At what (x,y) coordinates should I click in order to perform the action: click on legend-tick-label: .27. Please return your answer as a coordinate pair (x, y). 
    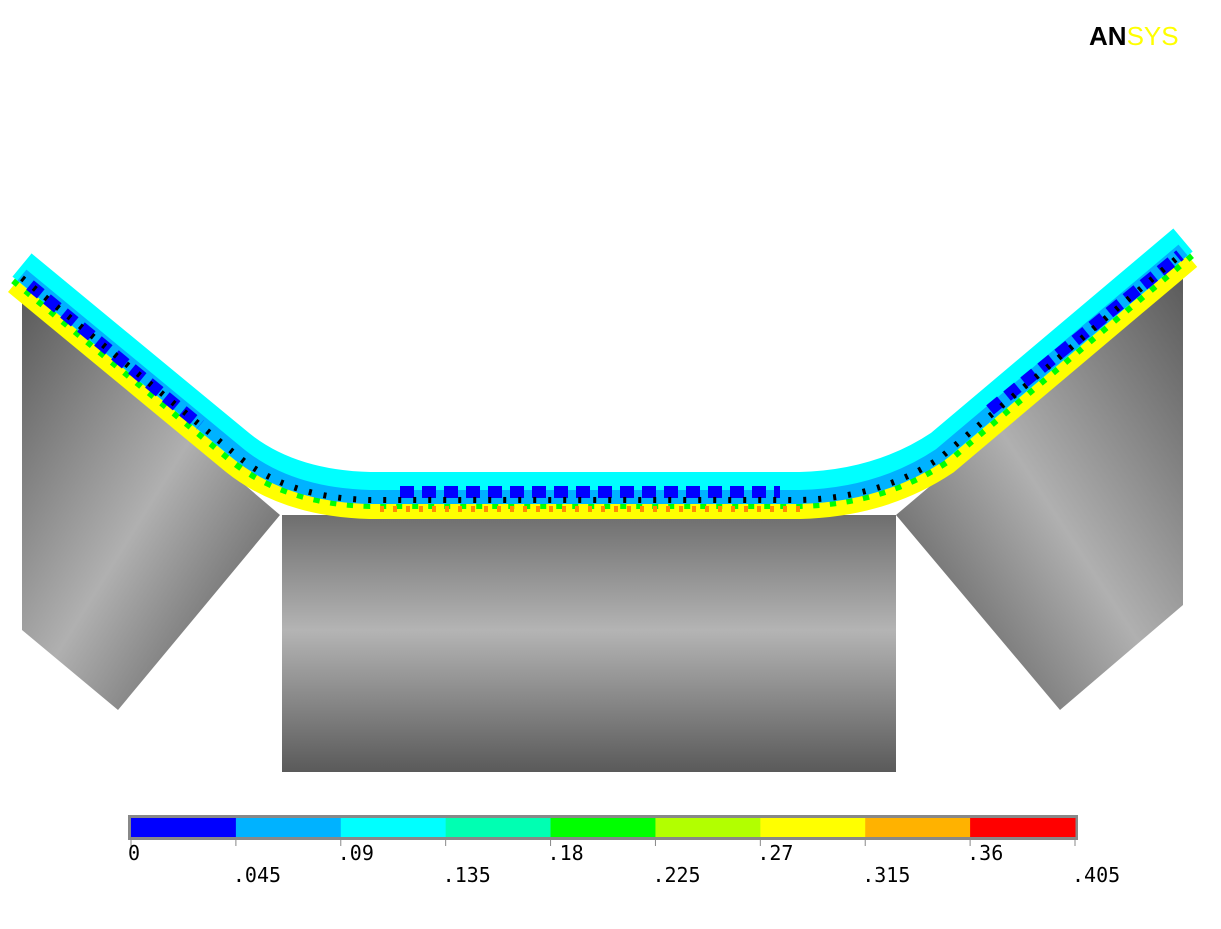
    Looking at the image, I should click on (775, 853).